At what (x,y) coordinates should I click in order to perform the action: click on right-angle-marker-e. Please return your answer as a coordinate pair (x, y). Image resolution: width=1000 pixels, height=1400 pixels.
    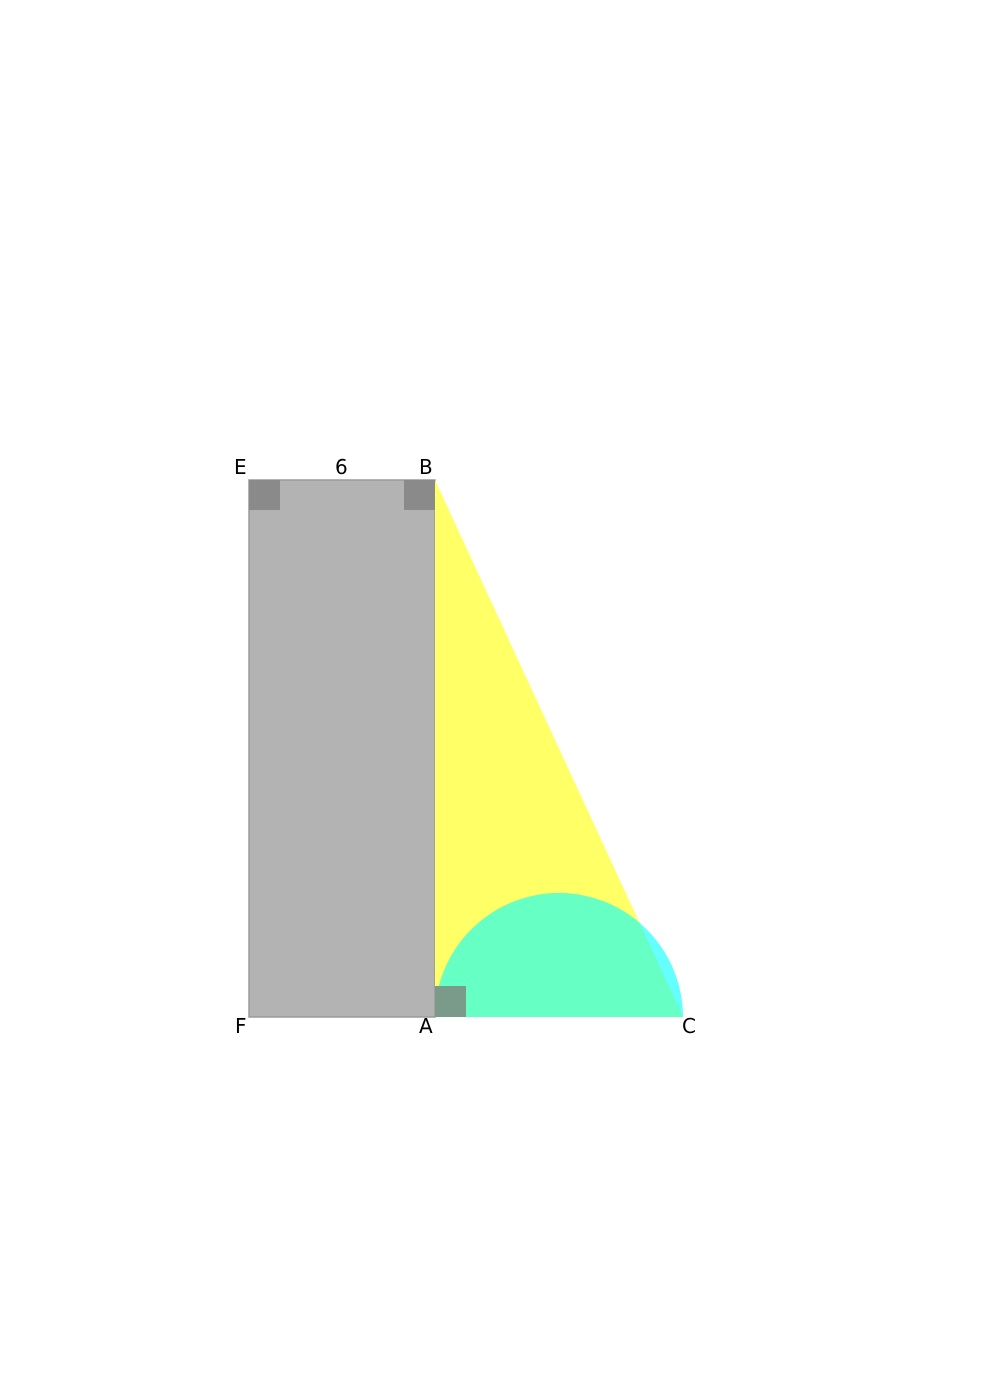
    Looking at the image, I should click on (264, 495).